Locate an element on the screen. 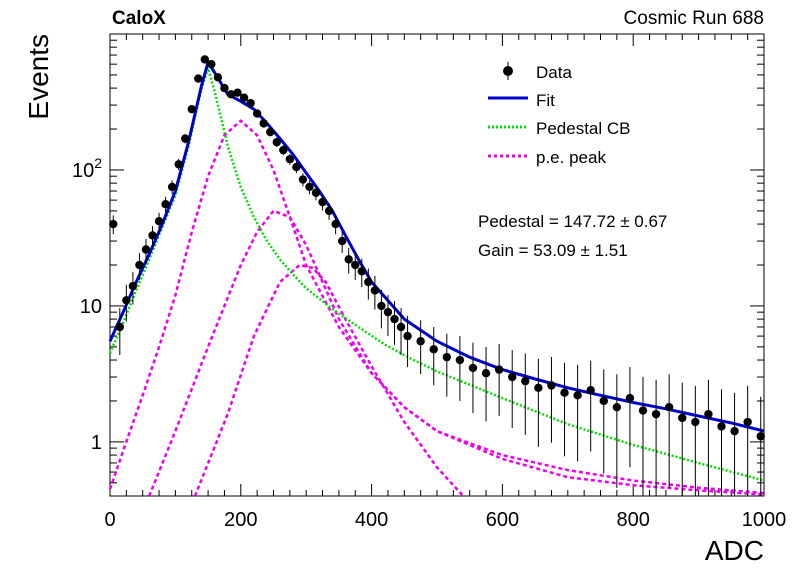 The image size is (796, 572). legend-item-pe: p.e. peak is located at coordinates (547, 157).